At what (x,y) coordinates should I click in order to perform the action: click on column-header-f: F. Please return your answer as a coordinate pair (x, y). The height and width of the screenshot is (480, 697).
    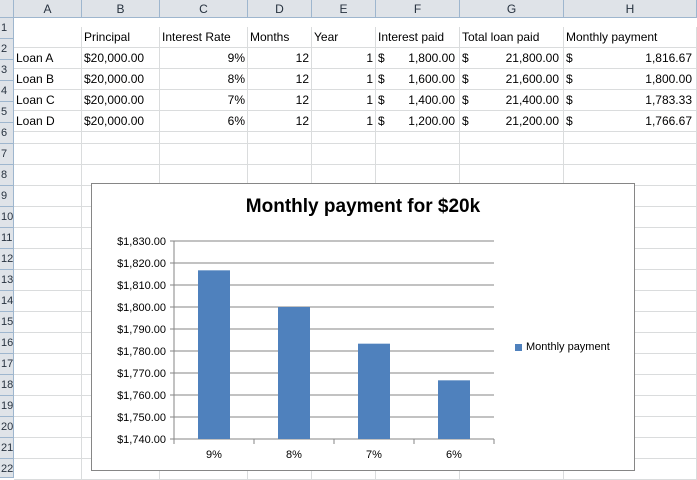
    Looking at the image, I should click on (418, 9).